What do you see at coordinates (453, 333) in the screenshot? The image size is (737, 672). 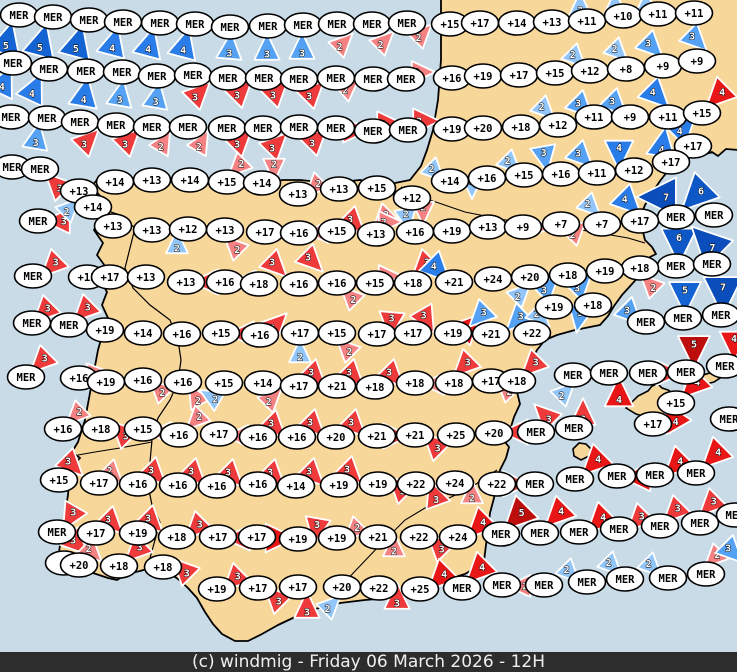 I see `temp-station: +19` at bounding box center [453, 333].